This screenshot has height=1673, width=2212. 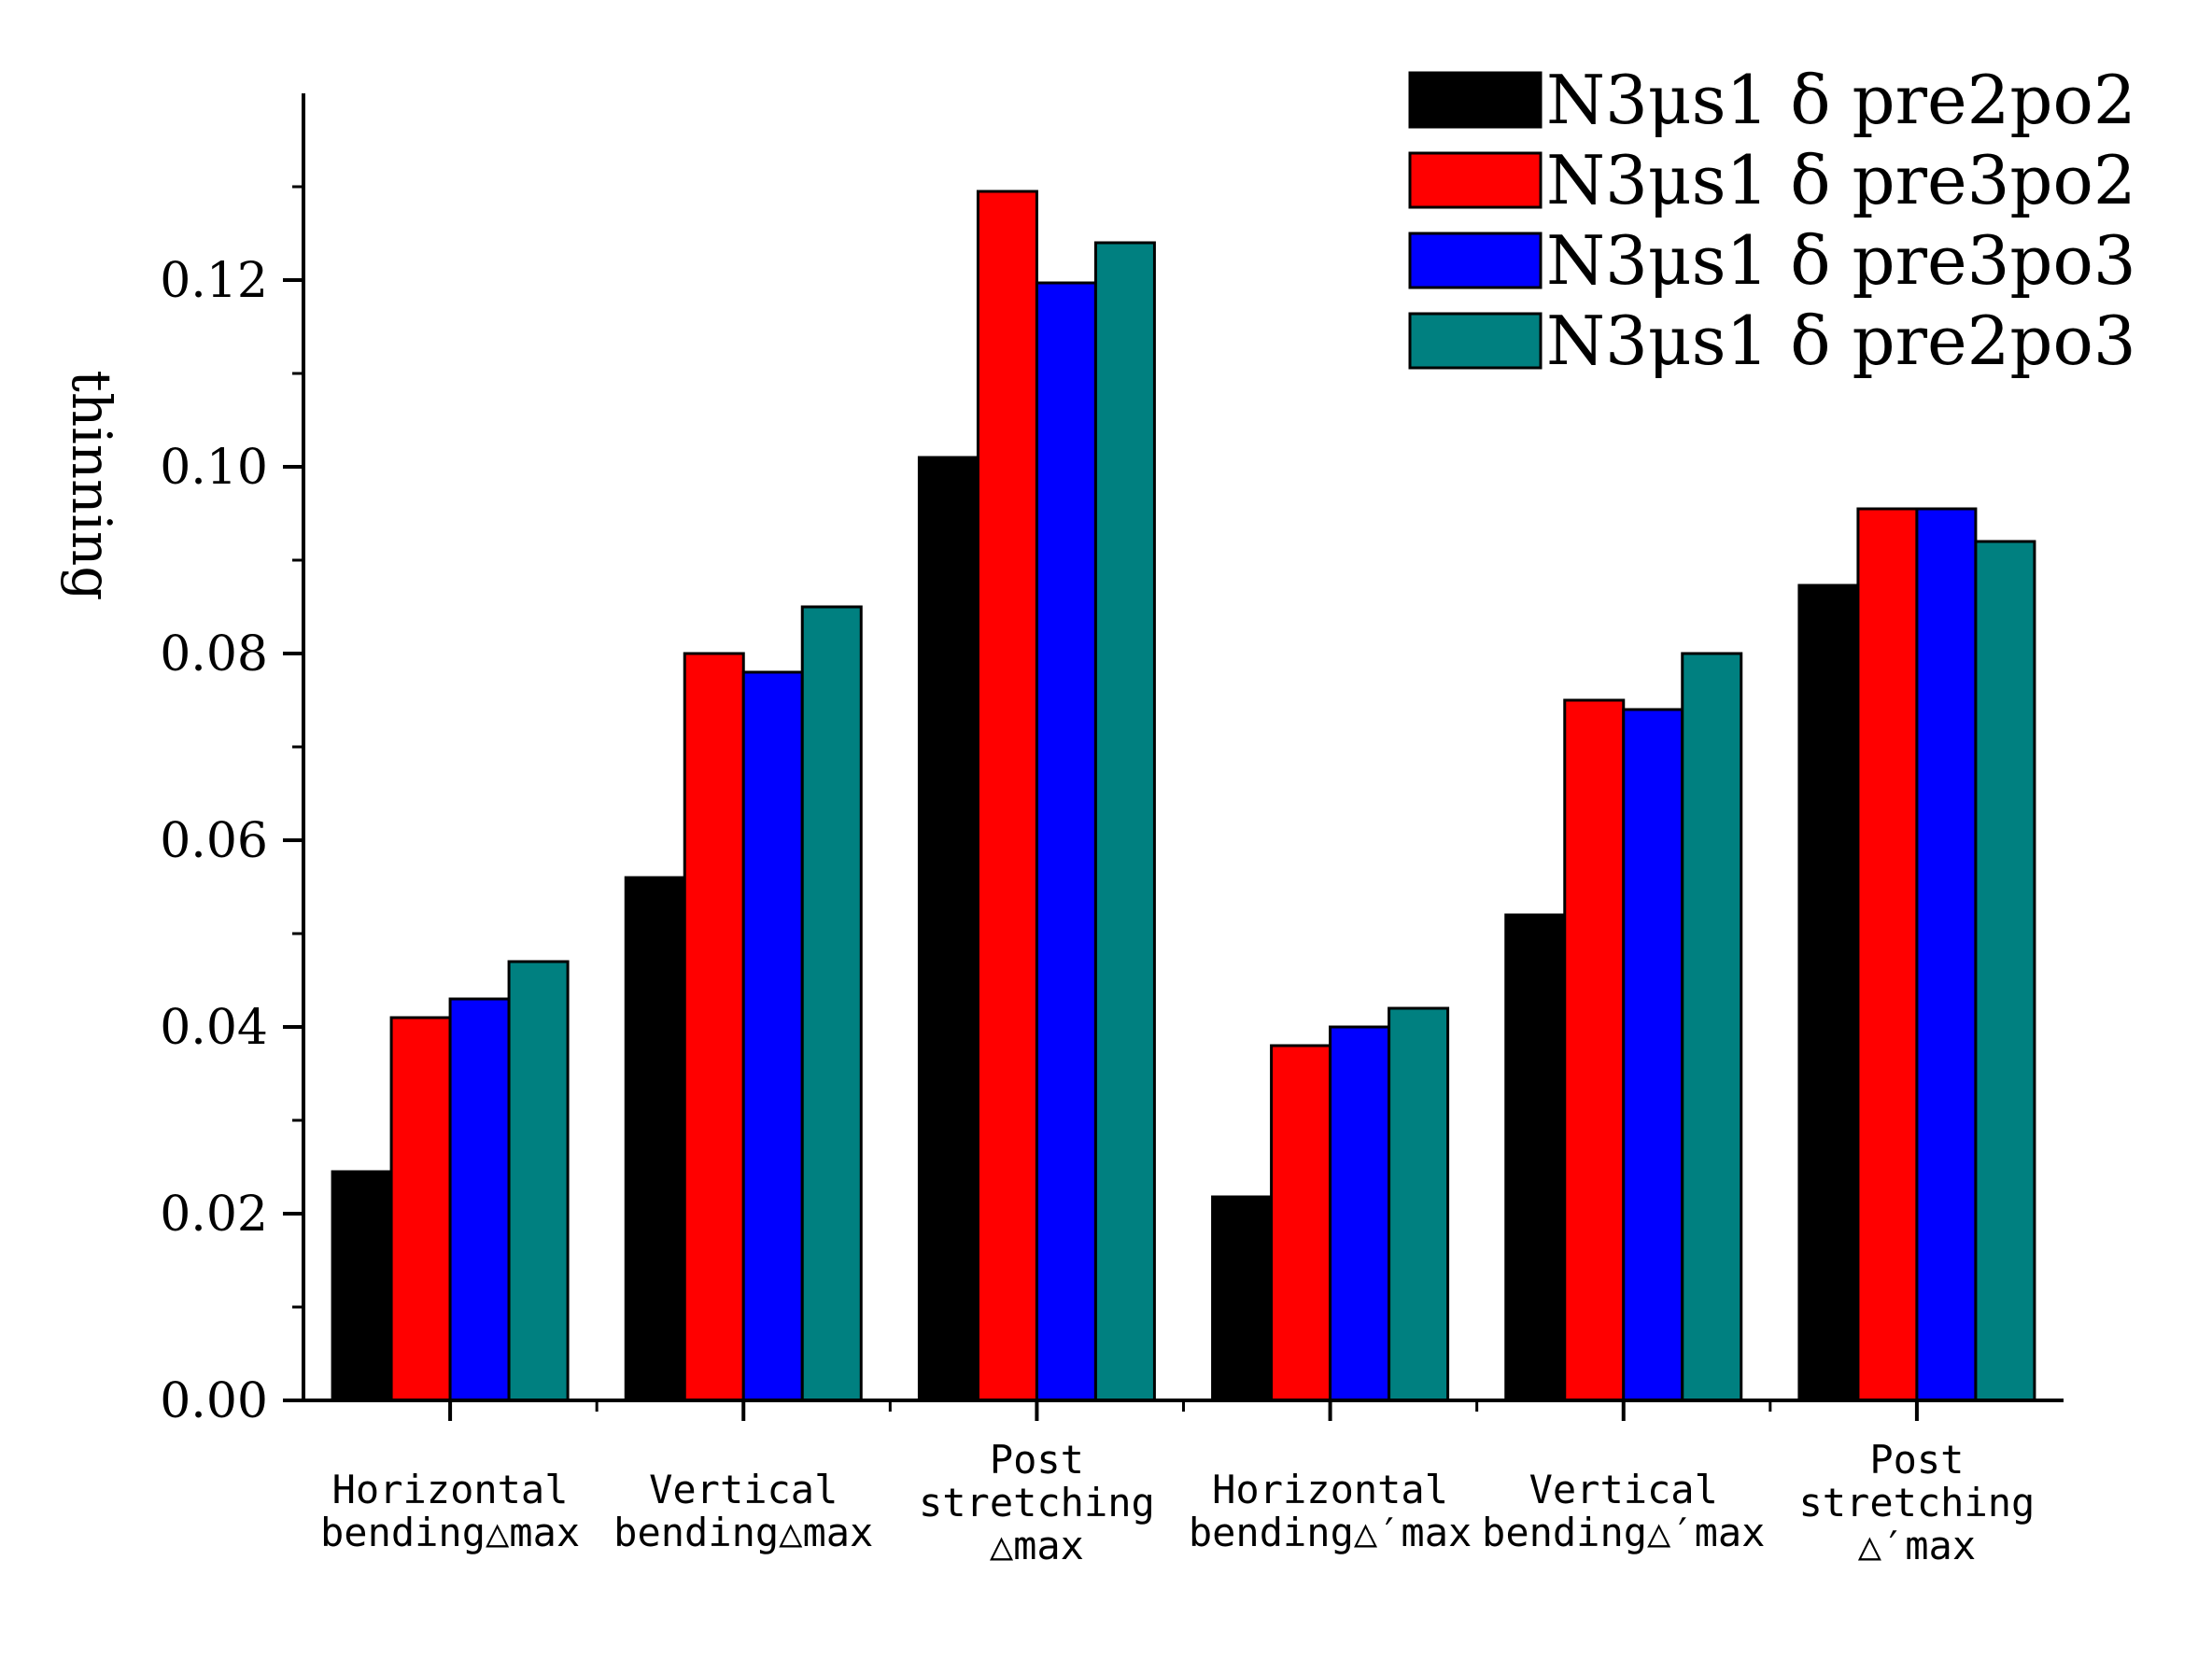 What do you see at coordinates (91, 486) in the screenshot?
I see `y-axis-title: thinning` at bounding box center [91, 486].